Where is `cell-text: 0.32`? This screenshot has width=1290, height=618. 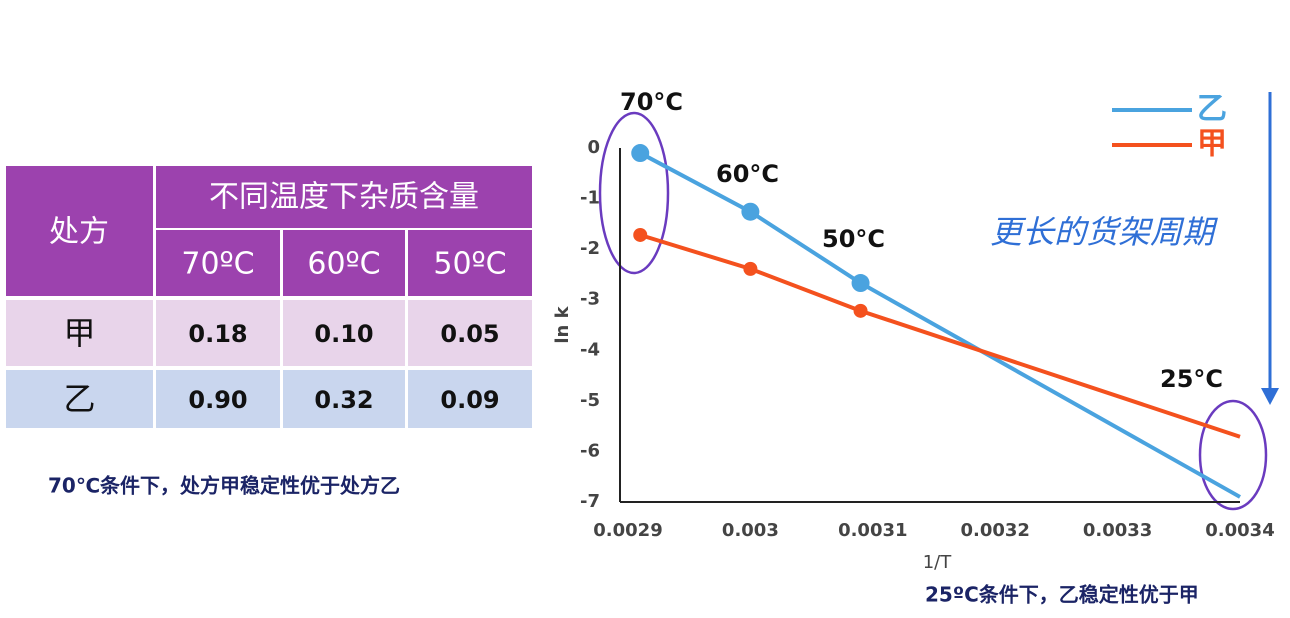
cell-text: 0.32 is located at coordinates (343, 400).